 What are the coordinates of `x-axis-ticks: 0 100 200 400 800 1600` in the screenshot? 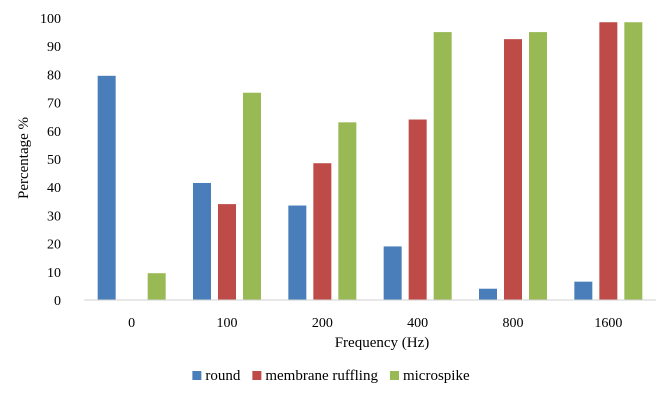 It's located at (375, 323).